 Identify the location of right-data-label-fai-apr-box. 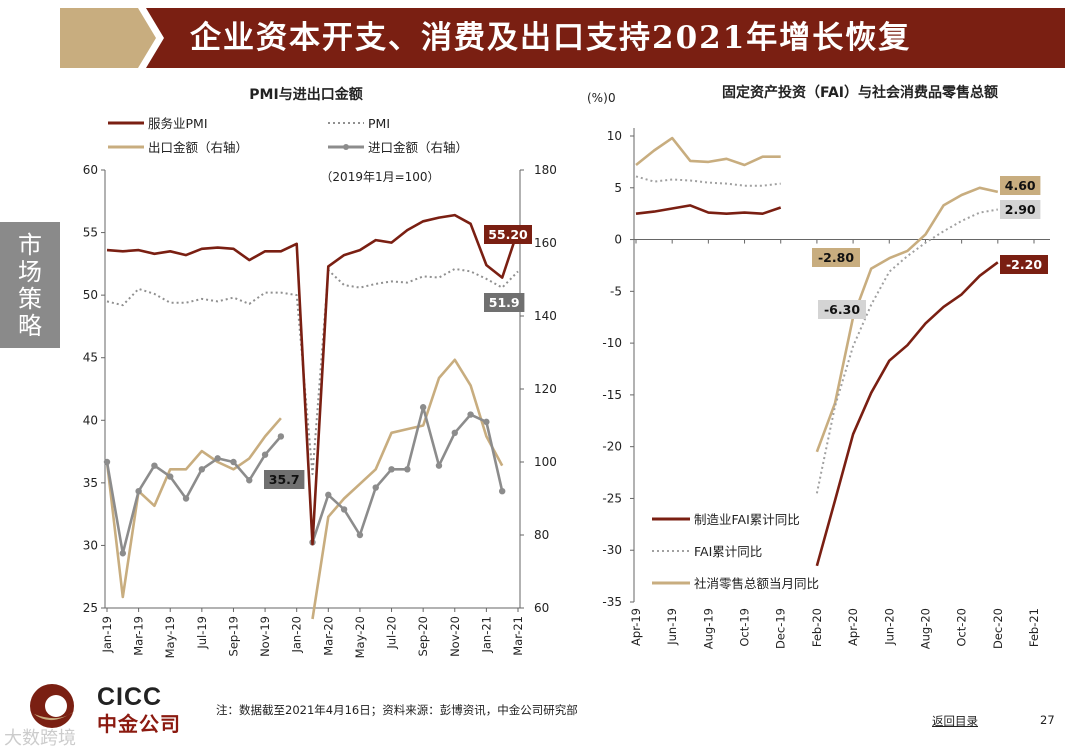
(842, 309).